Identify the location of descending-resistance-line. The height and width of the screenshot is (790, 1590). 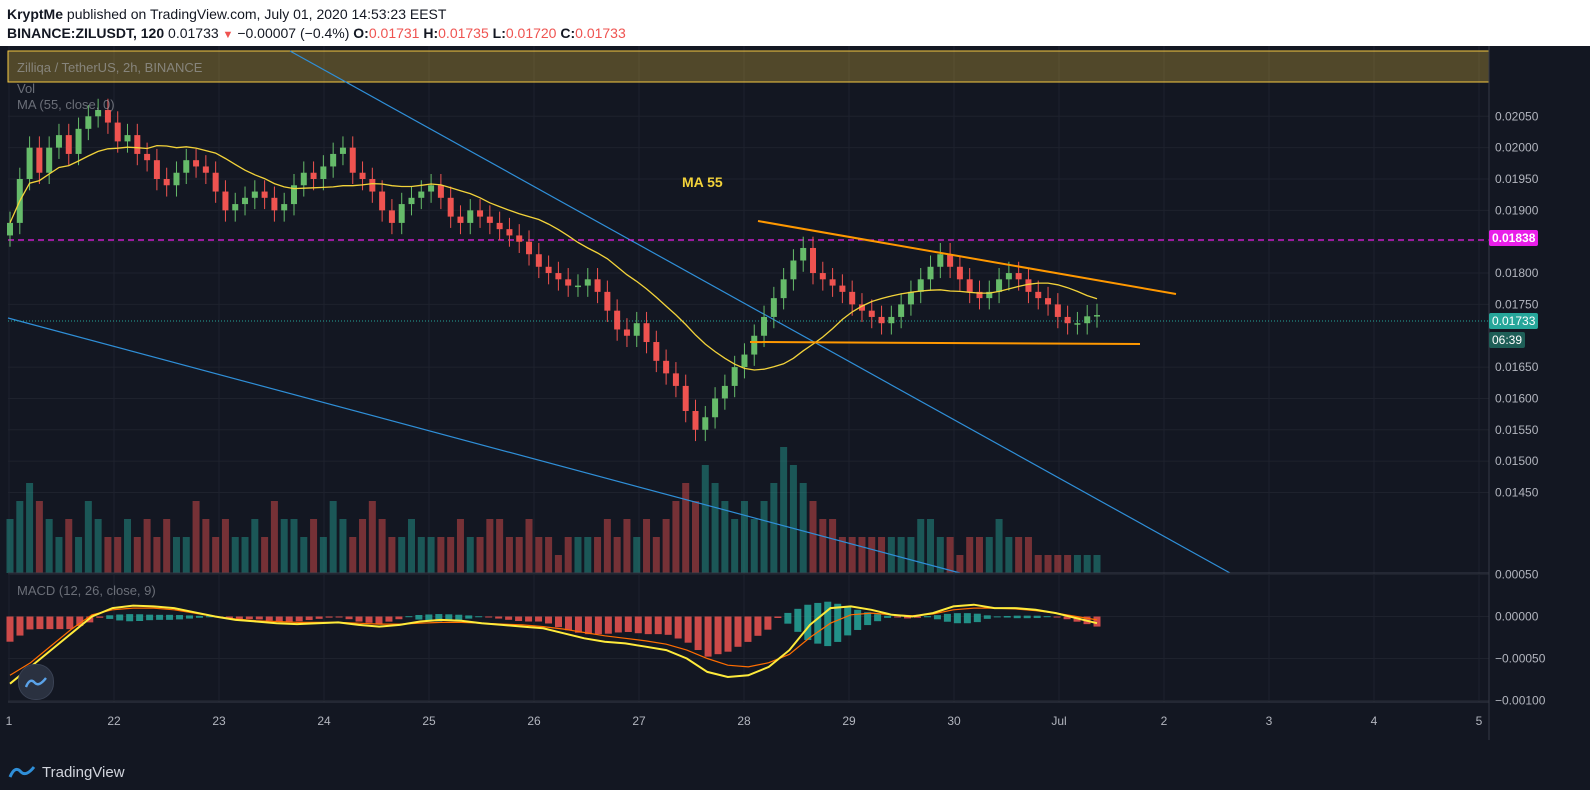
(967, 257).